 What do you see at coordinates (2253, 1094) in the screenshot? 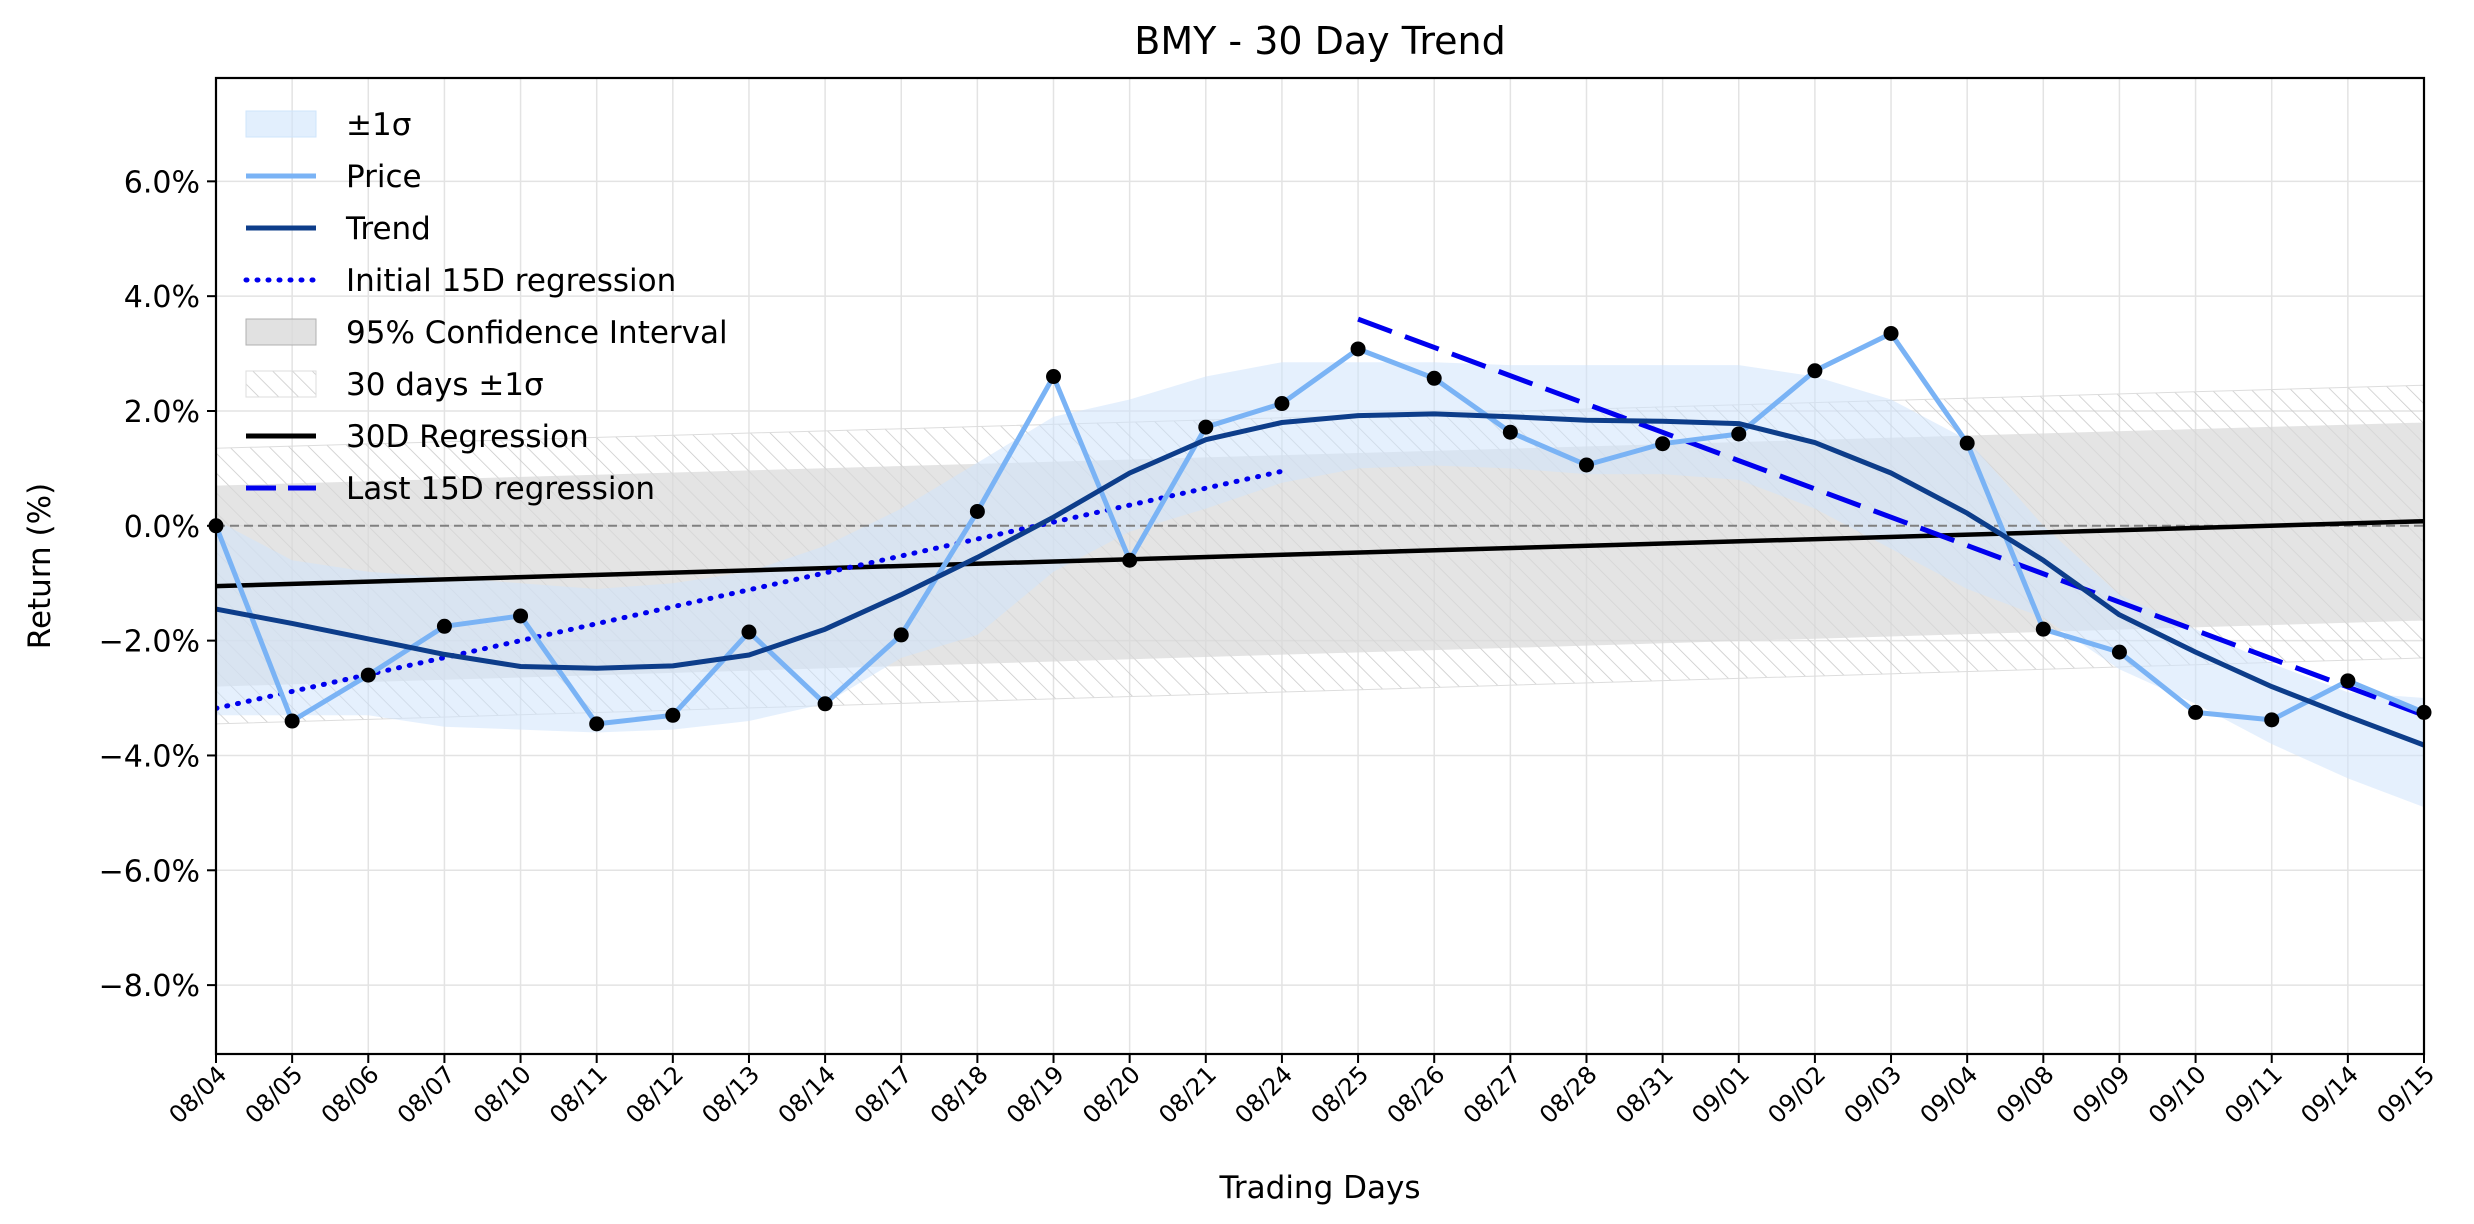
I see `x-tick-label: 09/11` at bounding box center [2253, 1094].